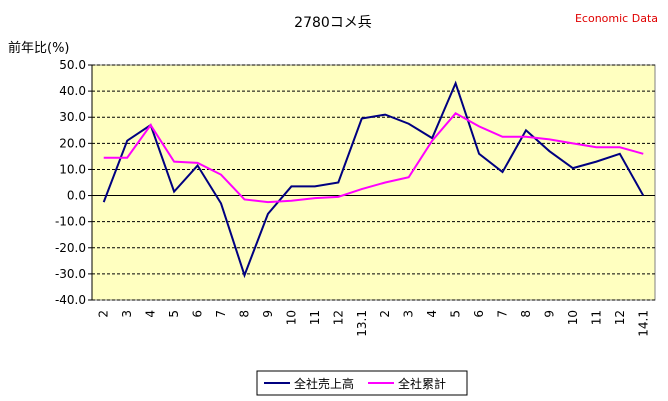 The image size is (668, 401). I want to click on y-tick-label: 20.0, so click(72, 143).